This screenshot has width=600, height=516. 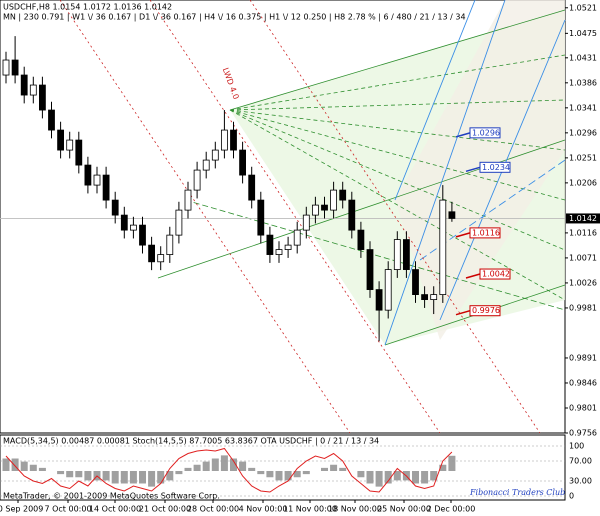 I want to click on y-tick-label: 1.0116, so click(x=583, y=232).